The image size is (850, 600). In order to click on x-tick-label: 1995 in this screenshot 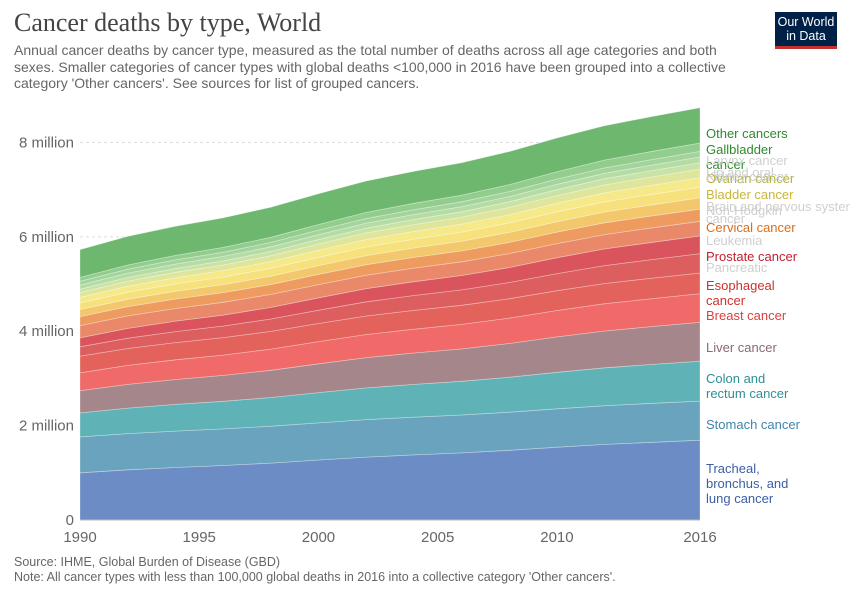, I will do `click(199, 537)`.